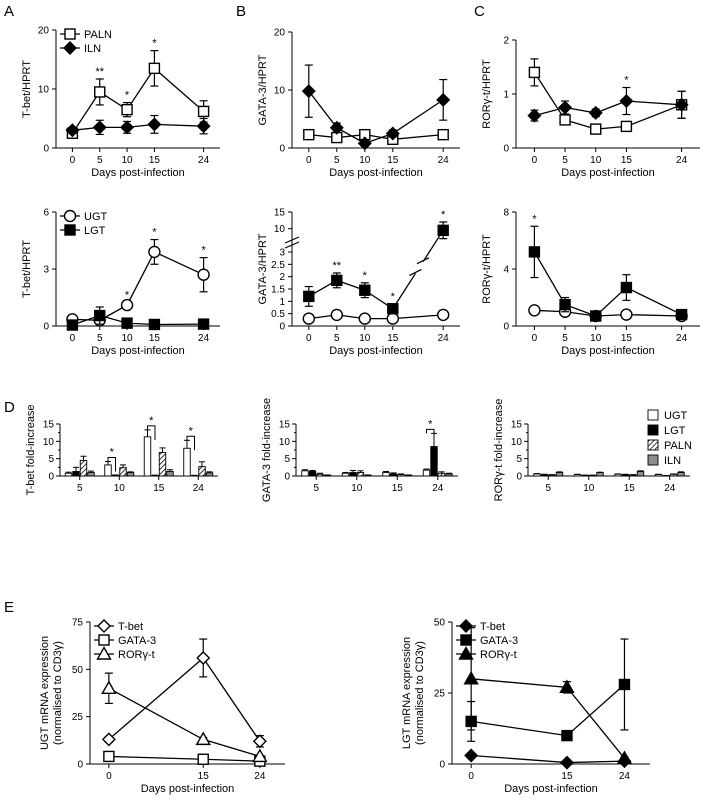 This screenshot has height=800, width=705. Describe the element at coordinates (672, 461) in the screenshot. I see `legend-label: ILN` at that location.